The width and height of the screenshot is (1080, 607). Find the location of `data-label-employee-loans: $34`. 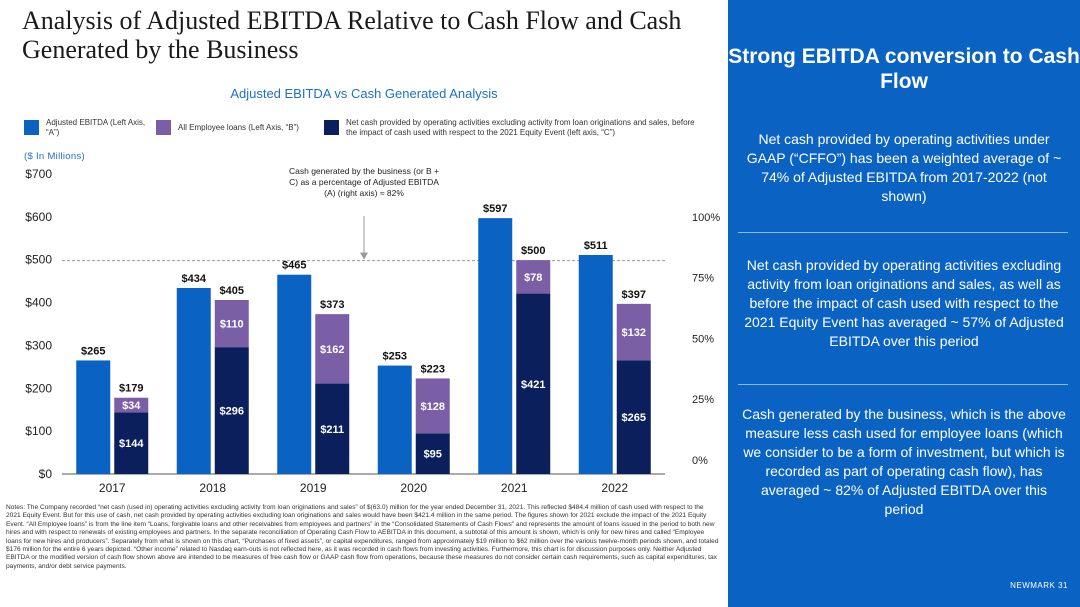

data-label-employee-loans: $34 is located at coordinates (131, 406).